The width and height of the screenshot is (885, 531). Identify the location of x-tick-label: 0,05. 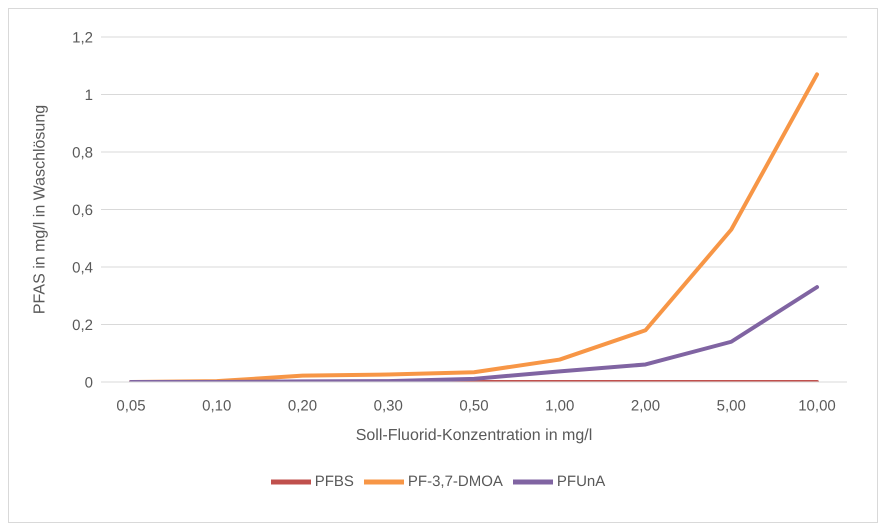
(131, 406).